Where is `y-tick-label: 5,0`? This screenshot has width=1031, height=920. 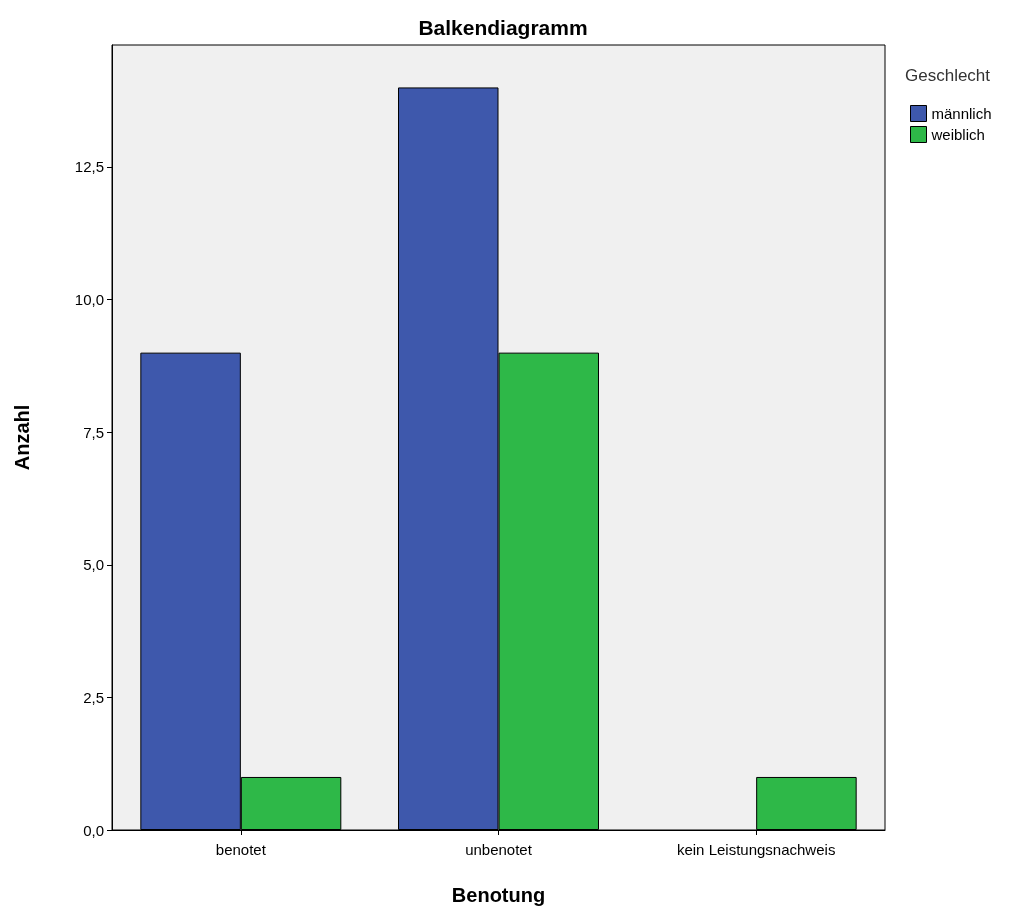 y-tick-label: 5,0 is located at coordinates (93, 565).